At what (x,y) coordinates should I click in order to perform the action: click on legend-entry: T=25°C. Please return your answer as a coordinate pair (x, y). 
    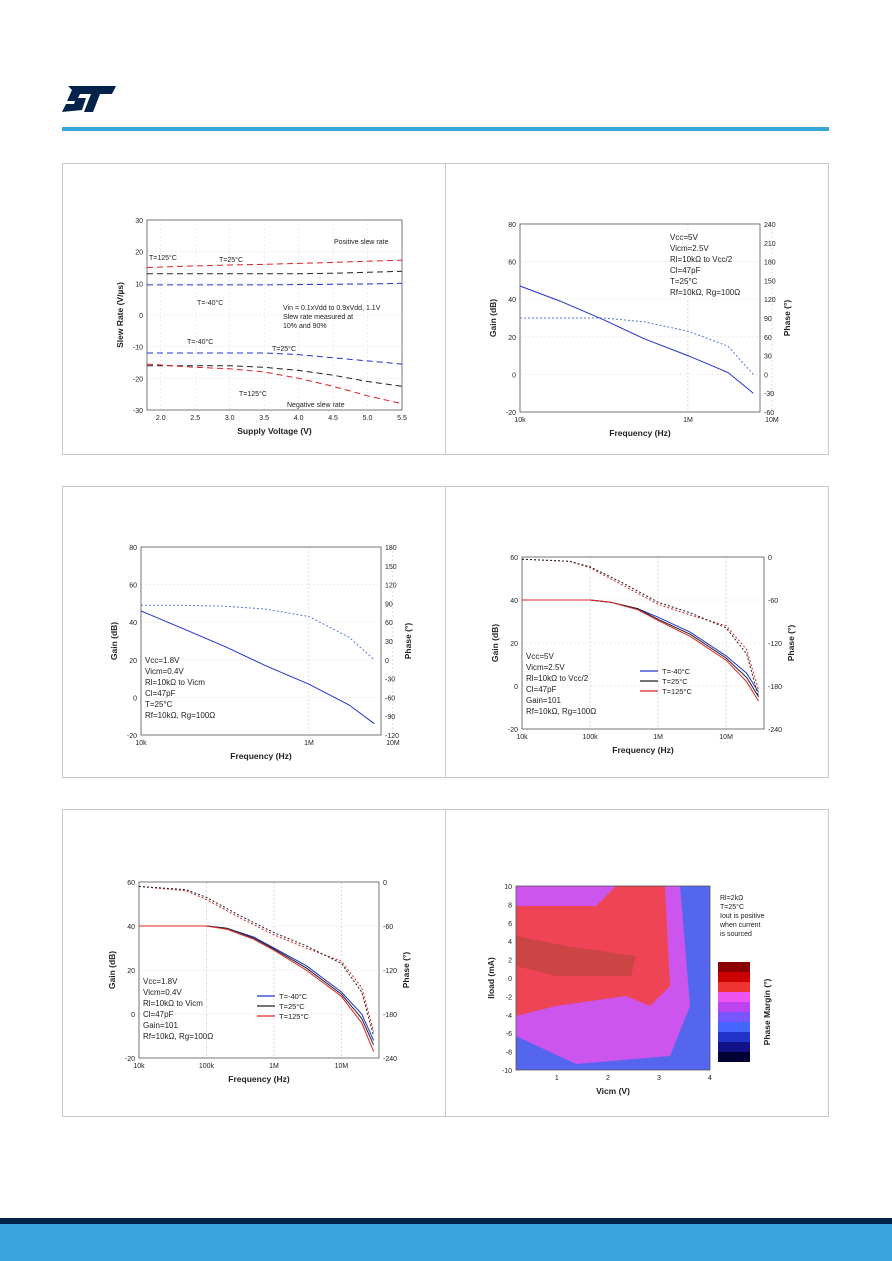
    Looking at the image, I should click on (675, 681).